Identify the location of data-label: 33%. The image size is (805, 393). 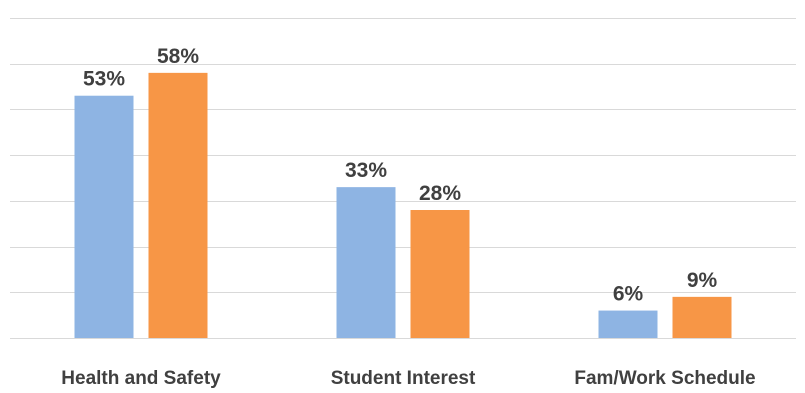
(366, 170).